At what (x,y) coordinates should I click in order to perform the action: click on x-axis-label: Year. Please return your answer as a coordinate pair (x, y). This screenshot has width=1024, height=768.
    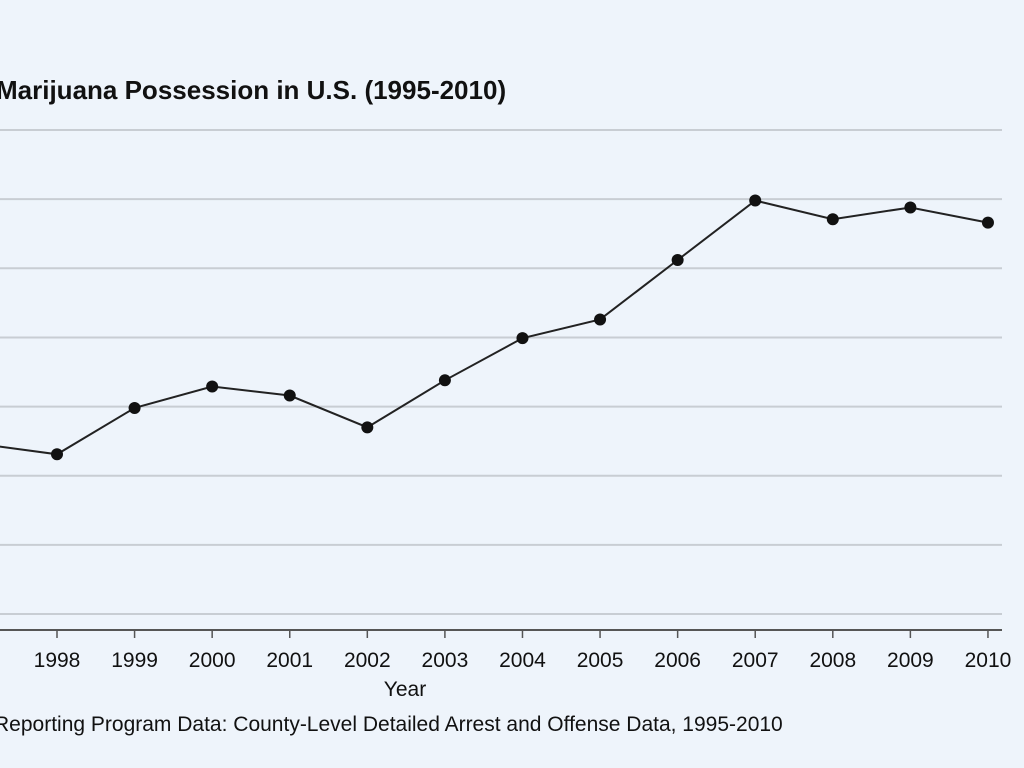
    Looking at the image, I should click on (405, 689).